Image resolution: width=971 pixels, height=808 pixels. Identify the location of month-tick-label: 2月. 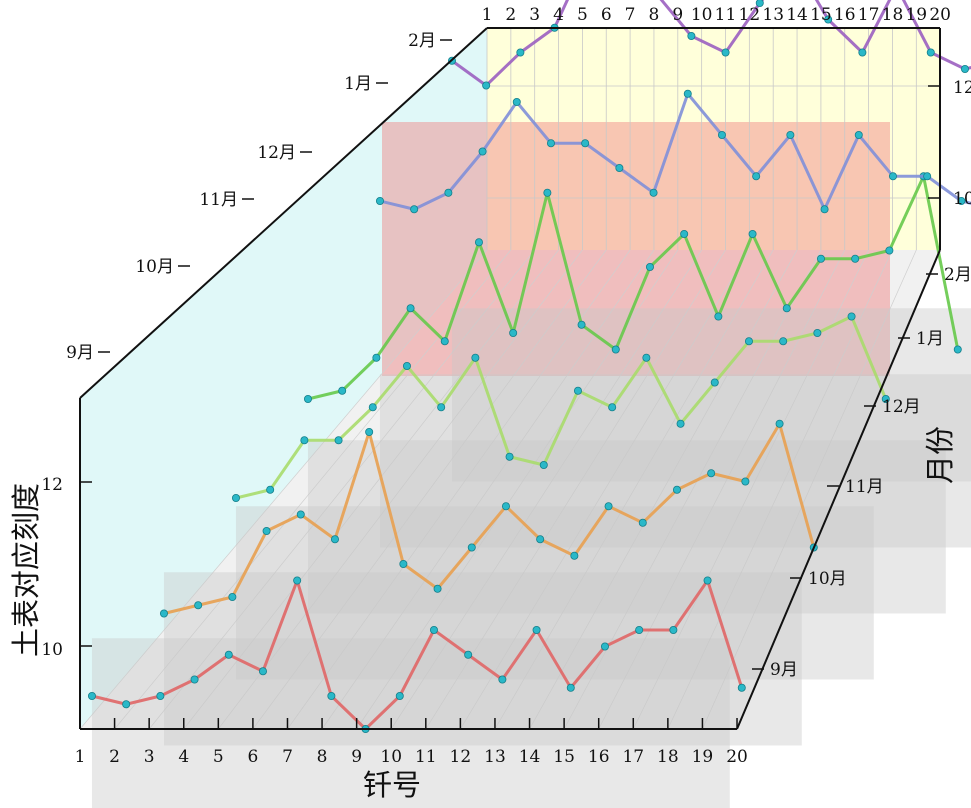
(957, 275).